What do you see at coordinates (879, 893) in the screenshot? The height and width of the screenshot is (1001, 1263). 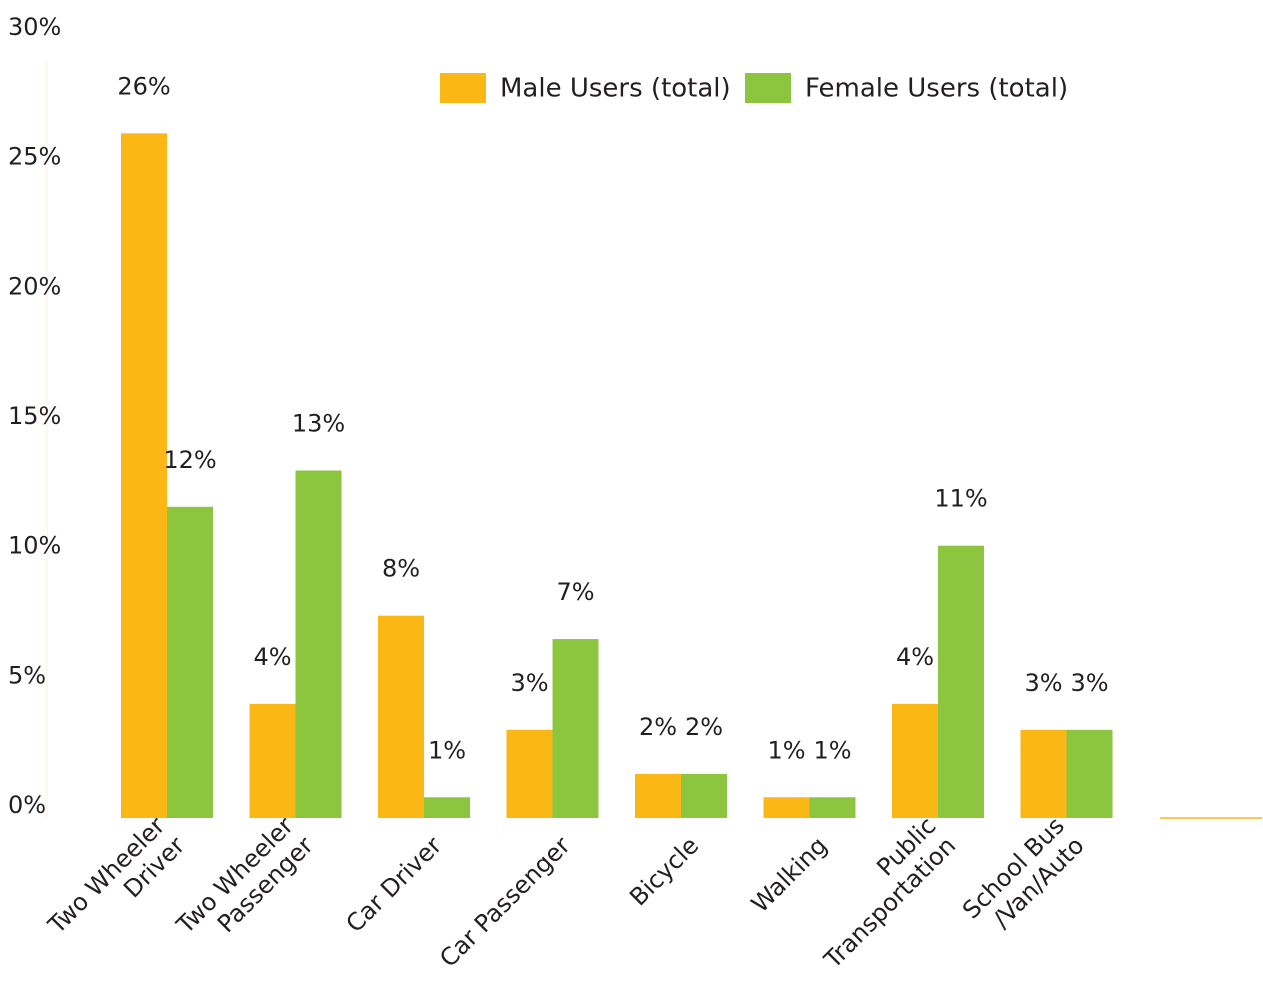 I see `x-tick-label: PublicTransportation` at bounding box center [879, 893].